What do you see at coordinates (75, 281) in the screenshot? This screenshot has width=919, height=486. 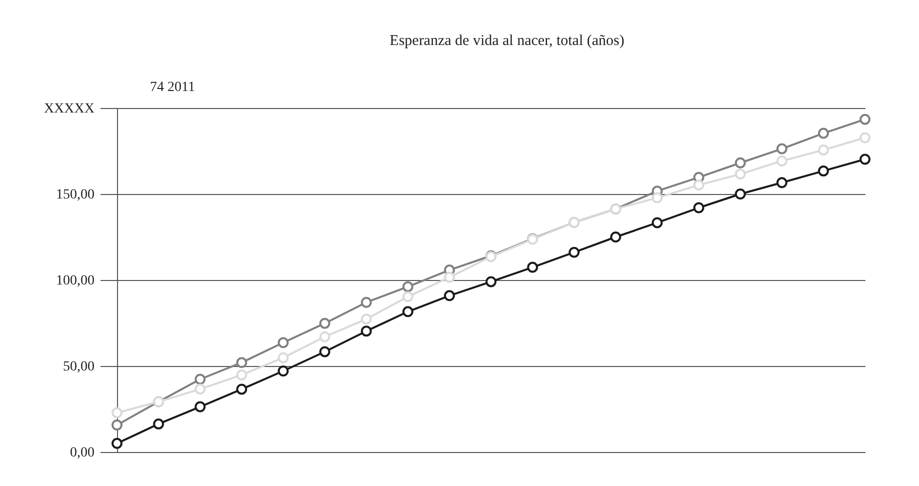 I see `y-tick-label: 100,00` at bounding box center [75, 281].